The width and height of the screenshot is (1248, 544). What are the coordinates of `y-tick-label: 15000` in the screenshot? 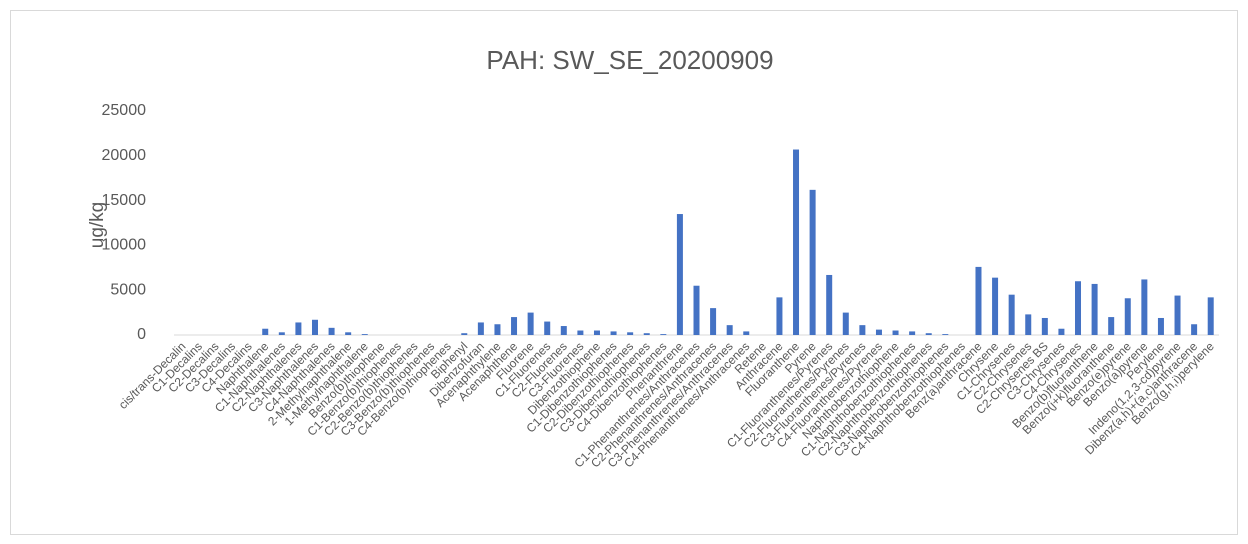 It's located at (124, 200).